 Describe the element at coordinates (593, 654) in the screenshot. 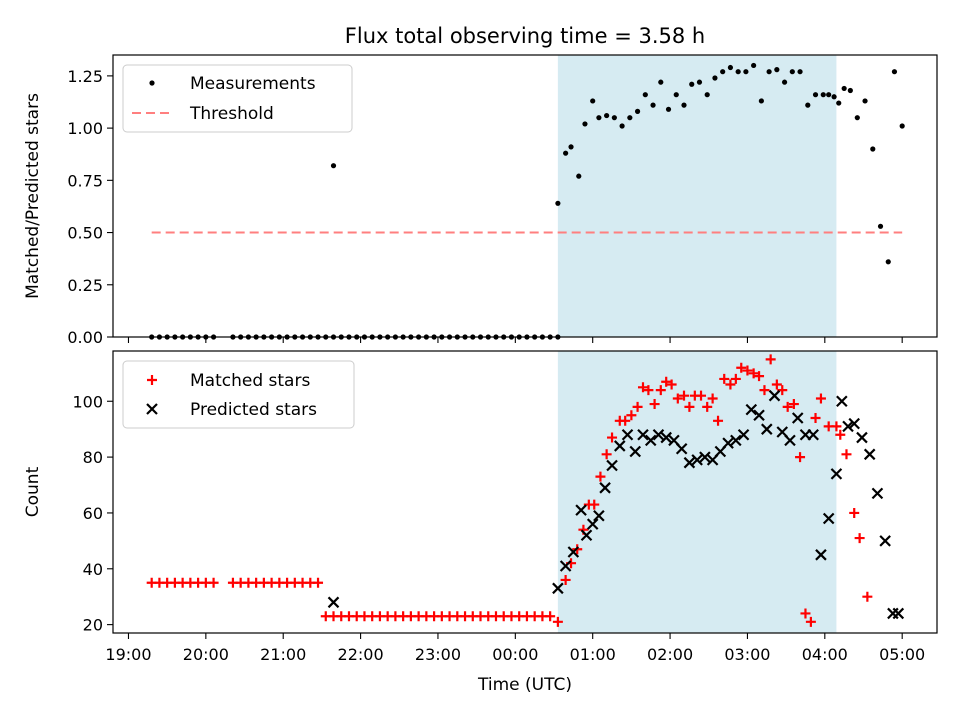

I see `x-tick-label: 01:00` at that location.